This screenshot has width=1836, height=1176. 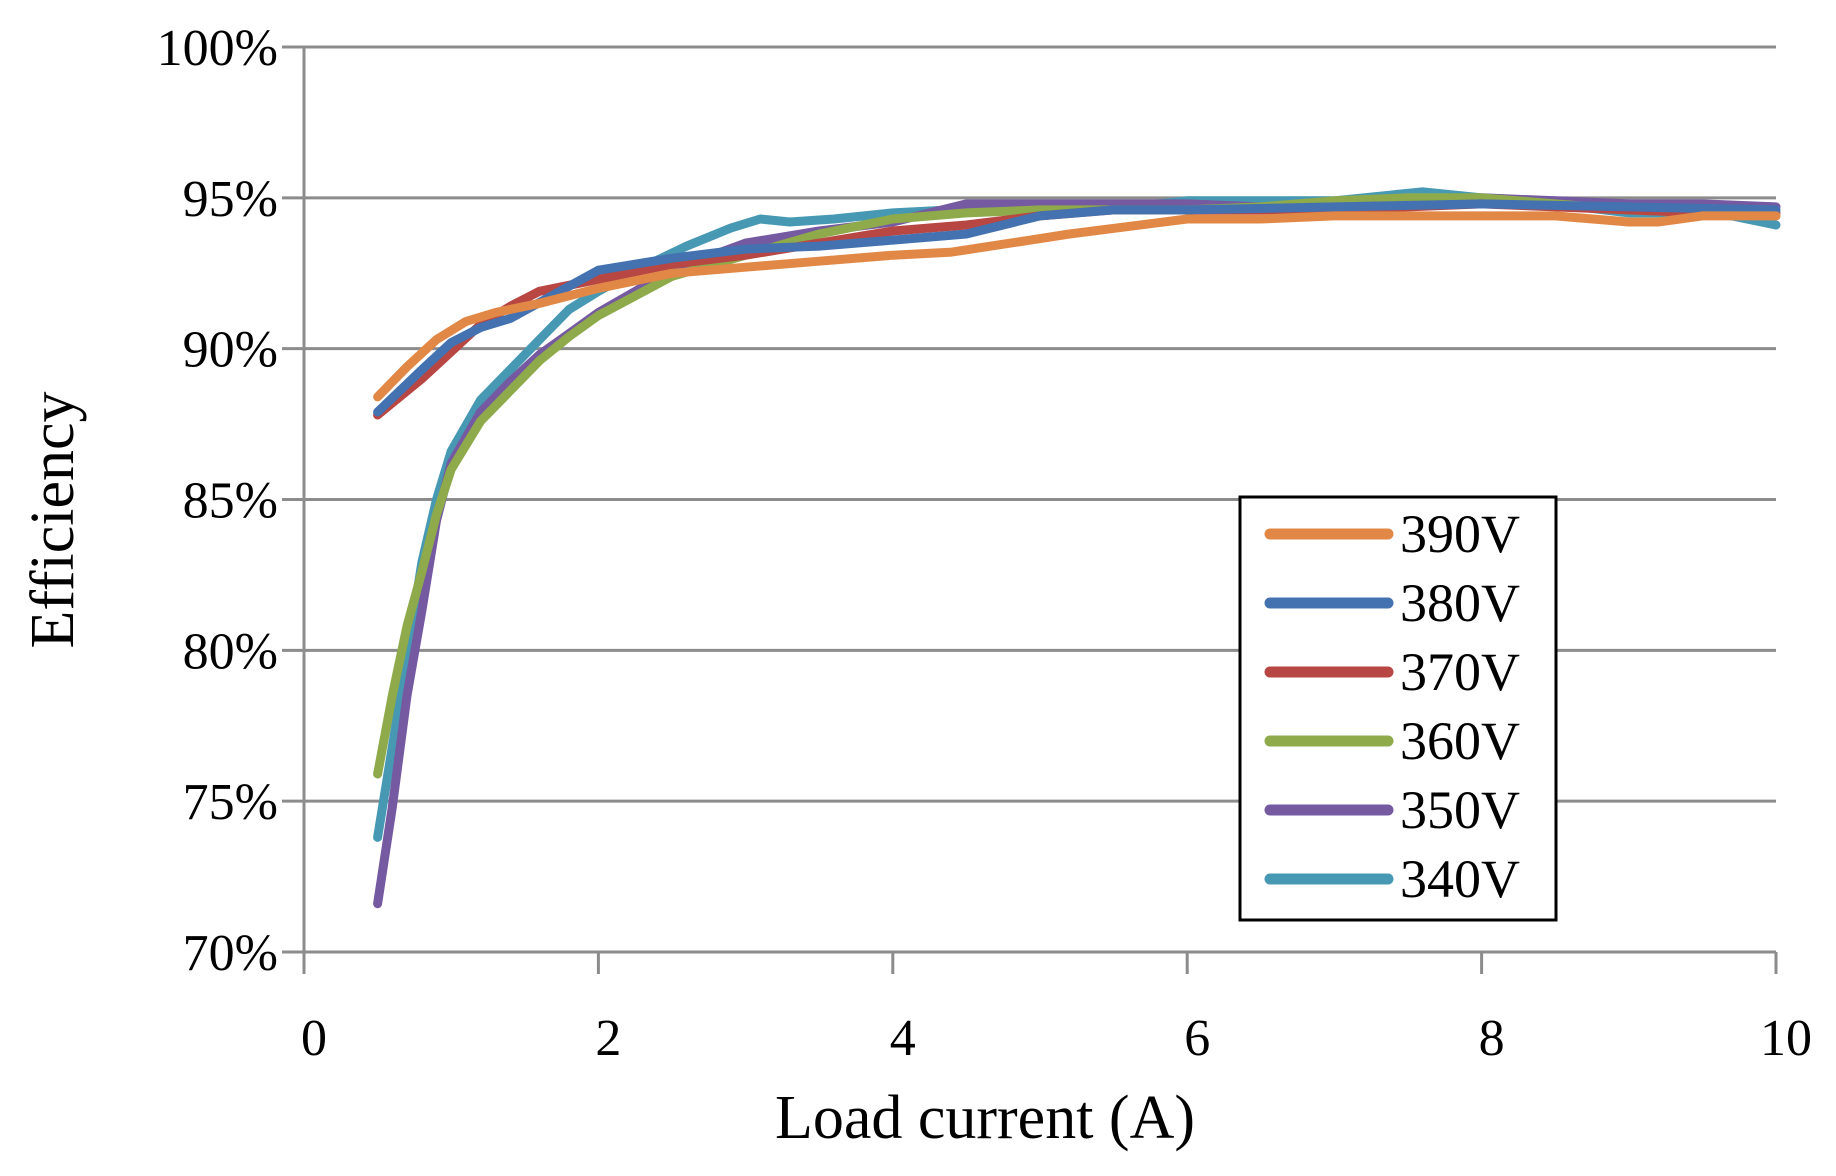 I want to click on x-tick-label: 6, so click(x=1197, y=1038).